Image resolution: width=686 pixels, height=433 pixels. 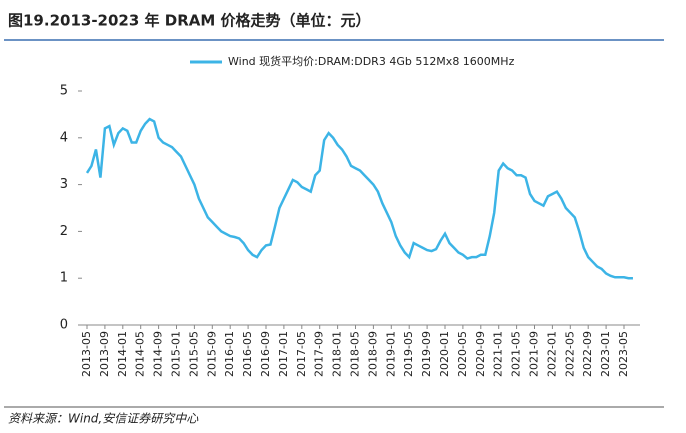 What do you see at coordinates (229, 354) in the screenshot?
I see `x-tick-label: 2016-01` at bounding box center [229, 354].